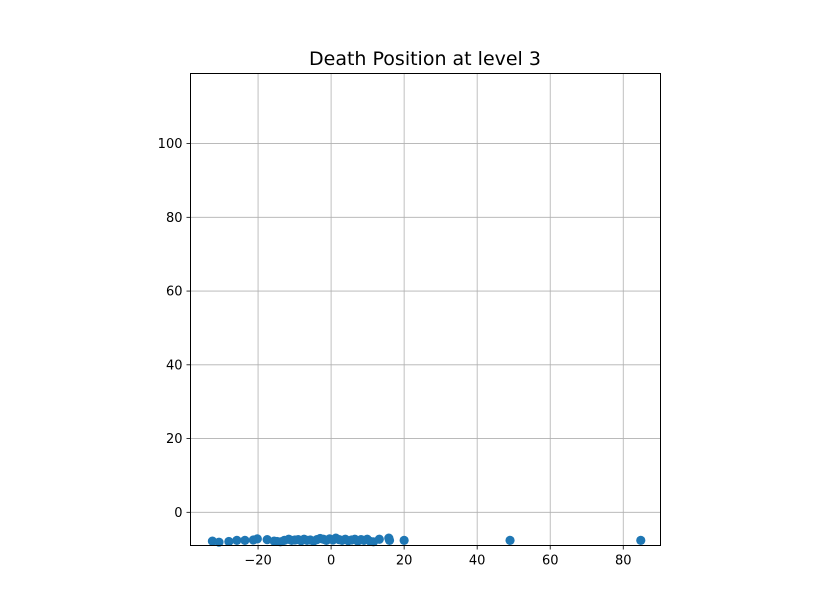 Image resolution: width=830 pixels, height=612 pixels. Describe the element at coordinates (174, 329) in the screenshot. I see `y-axis-ticks: 0 20 40 60 80 100` at that location.